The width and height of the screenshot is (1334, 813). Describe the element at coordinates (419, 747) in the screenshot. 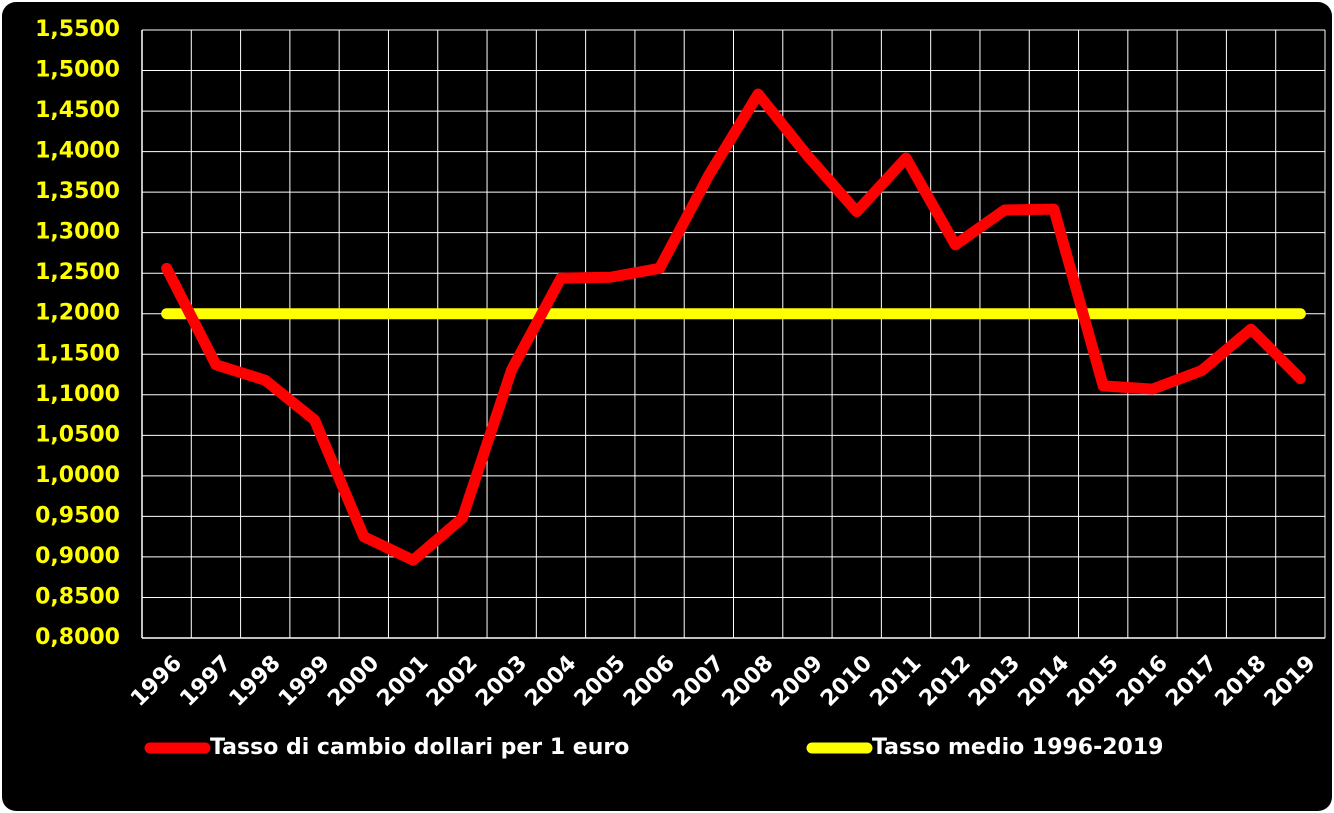

I see `legend-label: Tasso di cambio dollari per 1 euro` at that location.